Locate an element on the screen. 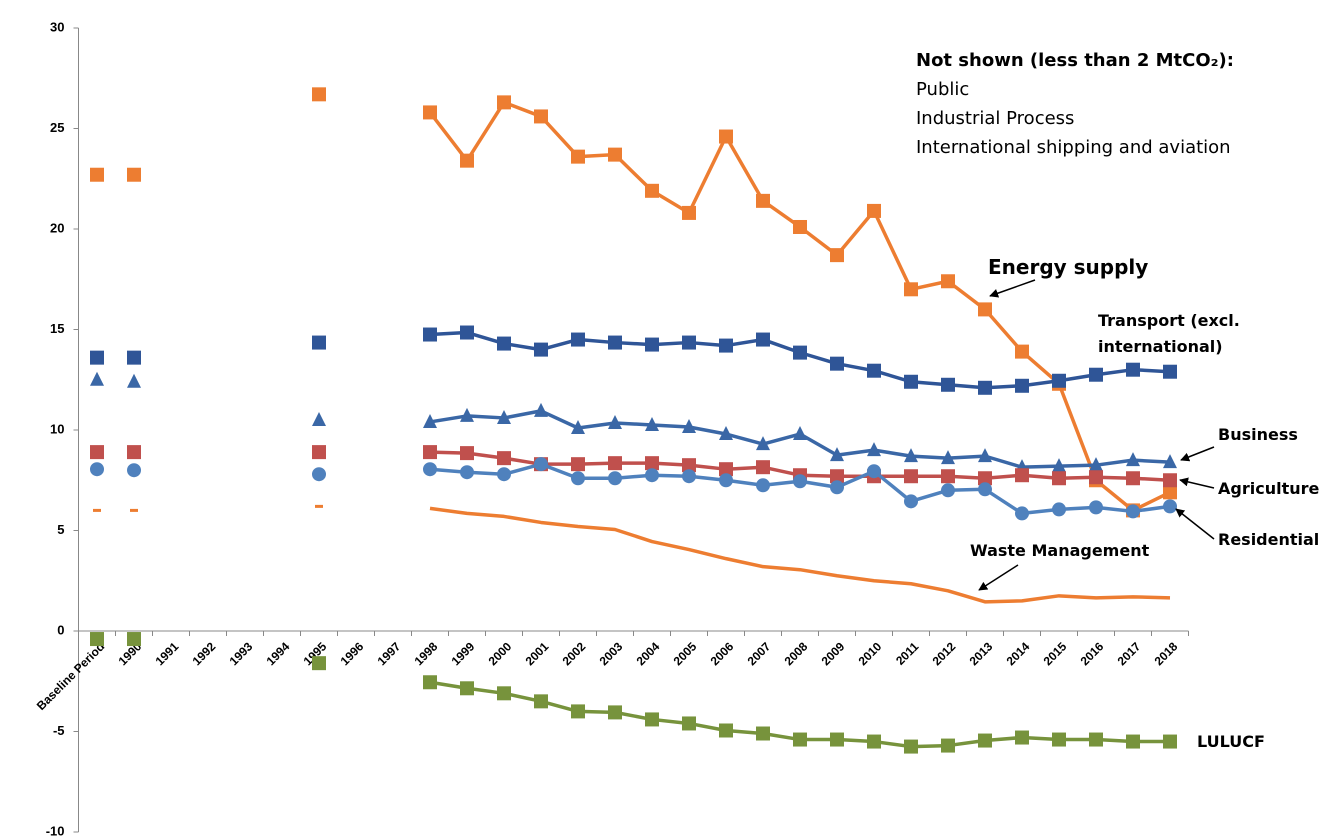 This screenshot has height=837, width=1322. x-tick-label: 1998 is located at coordinates (426, 653).